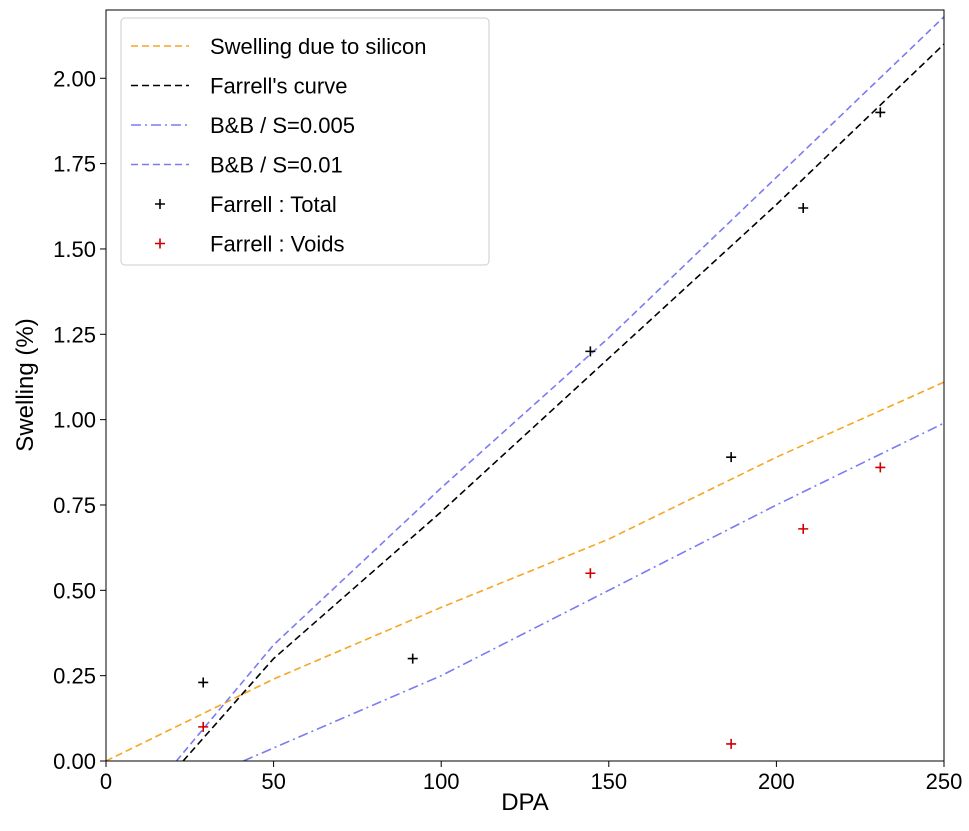 This screenshot has height=831, width=969. What do you see at coordinates (74, 590) in the screenshot?
I see `y-tick-label: 0.50` at bounding box center [74, 590].